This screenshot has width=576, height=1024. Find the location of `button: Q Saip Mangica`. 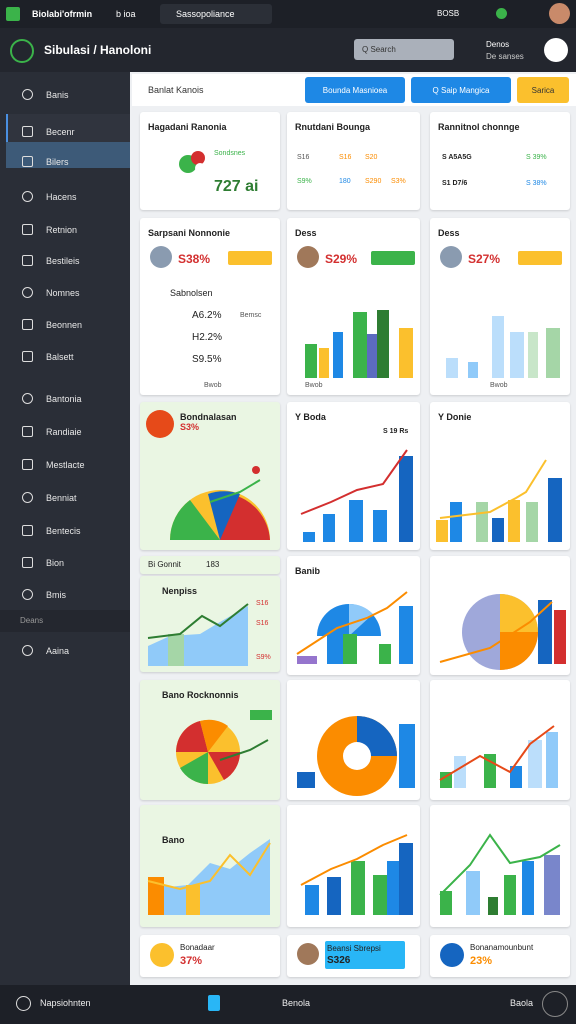

button: Q Saip Mangica is located at coordinates (461, 90).